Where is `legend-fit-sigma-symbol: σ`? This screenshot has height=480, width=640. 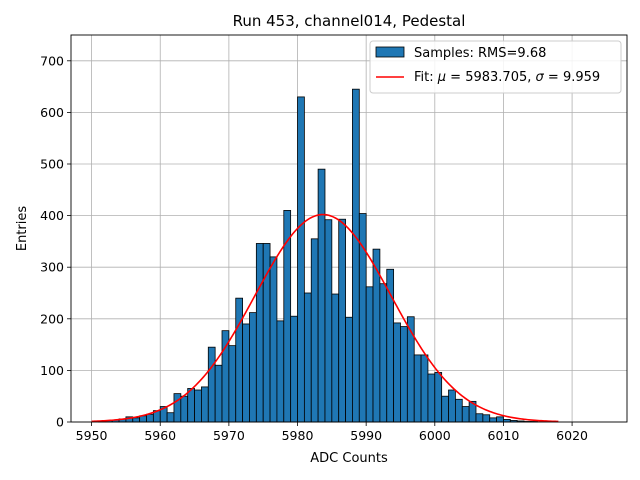 legend-fit-sigma-symbol: σ is located at coordinates (540, 77).